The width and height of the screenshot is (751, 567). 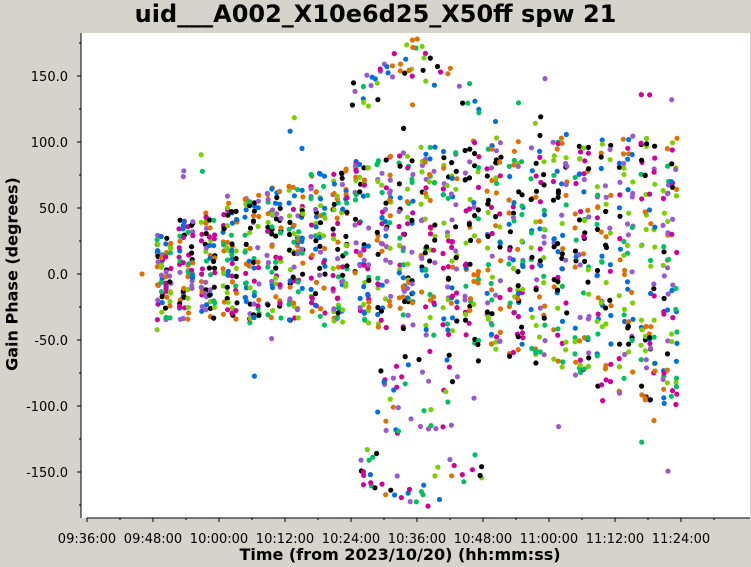 I want to click on y-tick-label: 100.0, so click(x=49, y=143).